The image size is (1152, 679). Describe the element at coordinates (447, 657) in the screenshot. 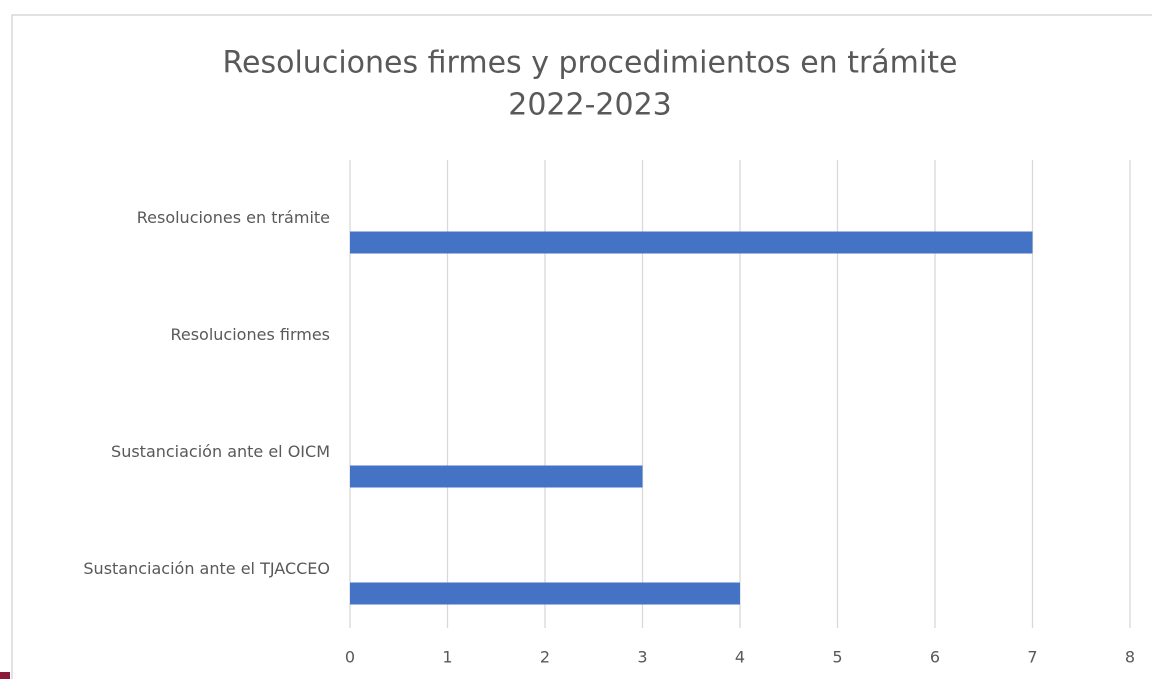

I see `x-tick-label: 1` at that location.